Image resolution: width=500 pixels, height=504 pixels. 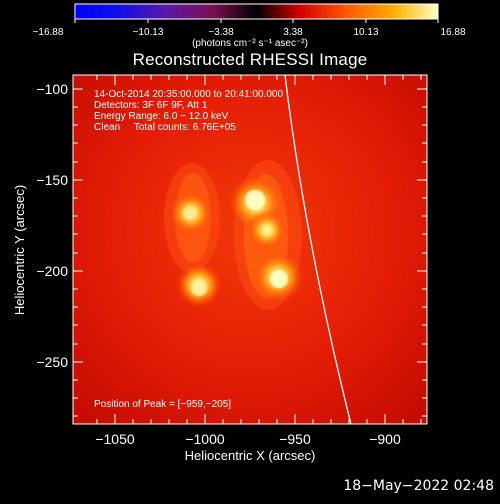 I want to click on x-axis-tick-labels: −1050 −1000 −950 −900, so click(x=248, y=439).